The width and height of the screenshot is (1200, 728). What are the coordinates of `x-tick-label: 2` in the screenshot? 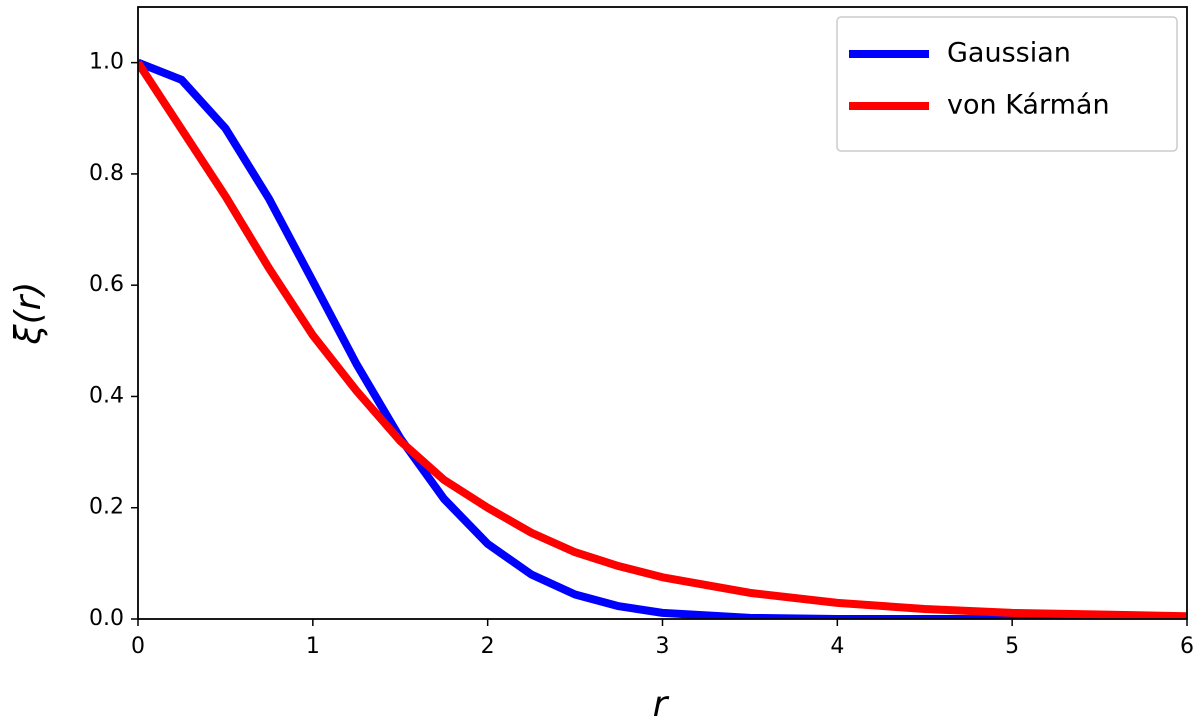 It's located at (488, 646).